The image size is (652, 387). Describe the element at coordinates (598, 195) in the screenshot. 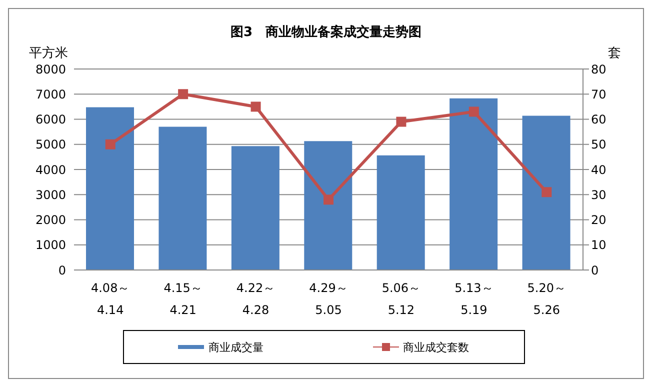

I see `y2-tick-label: 30` at that location.